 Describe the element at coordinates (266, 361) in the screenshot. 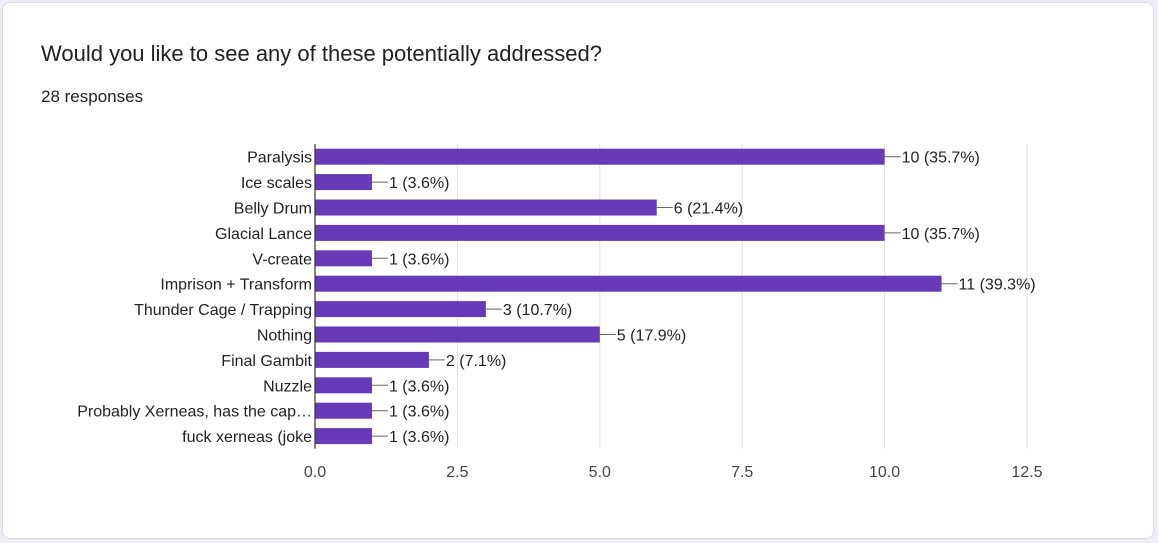

I see `category-label: Final Gambit` at that location.